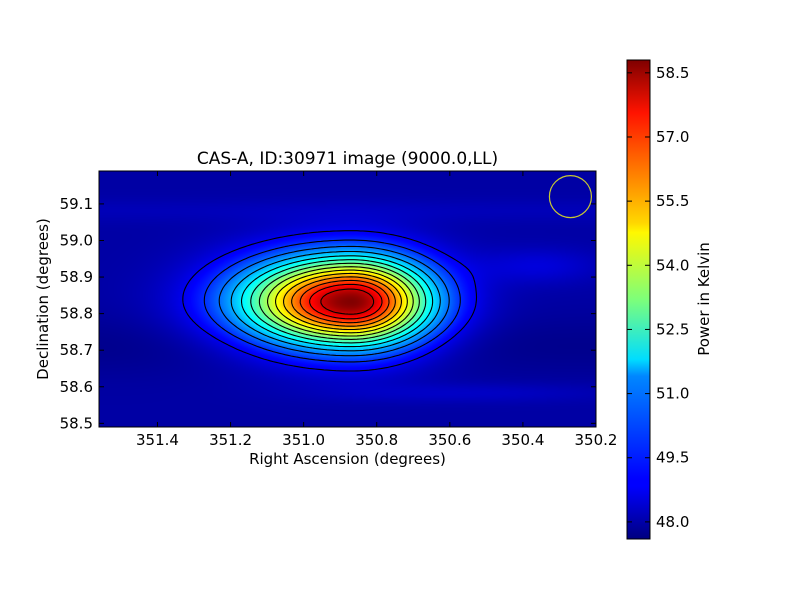 Image resolution: width=800 pixels, height=600 pixels. Describe the element at coordinates (672, 137) in the screenshot. I see `colorbar-tick-label: 57.0` at that location.